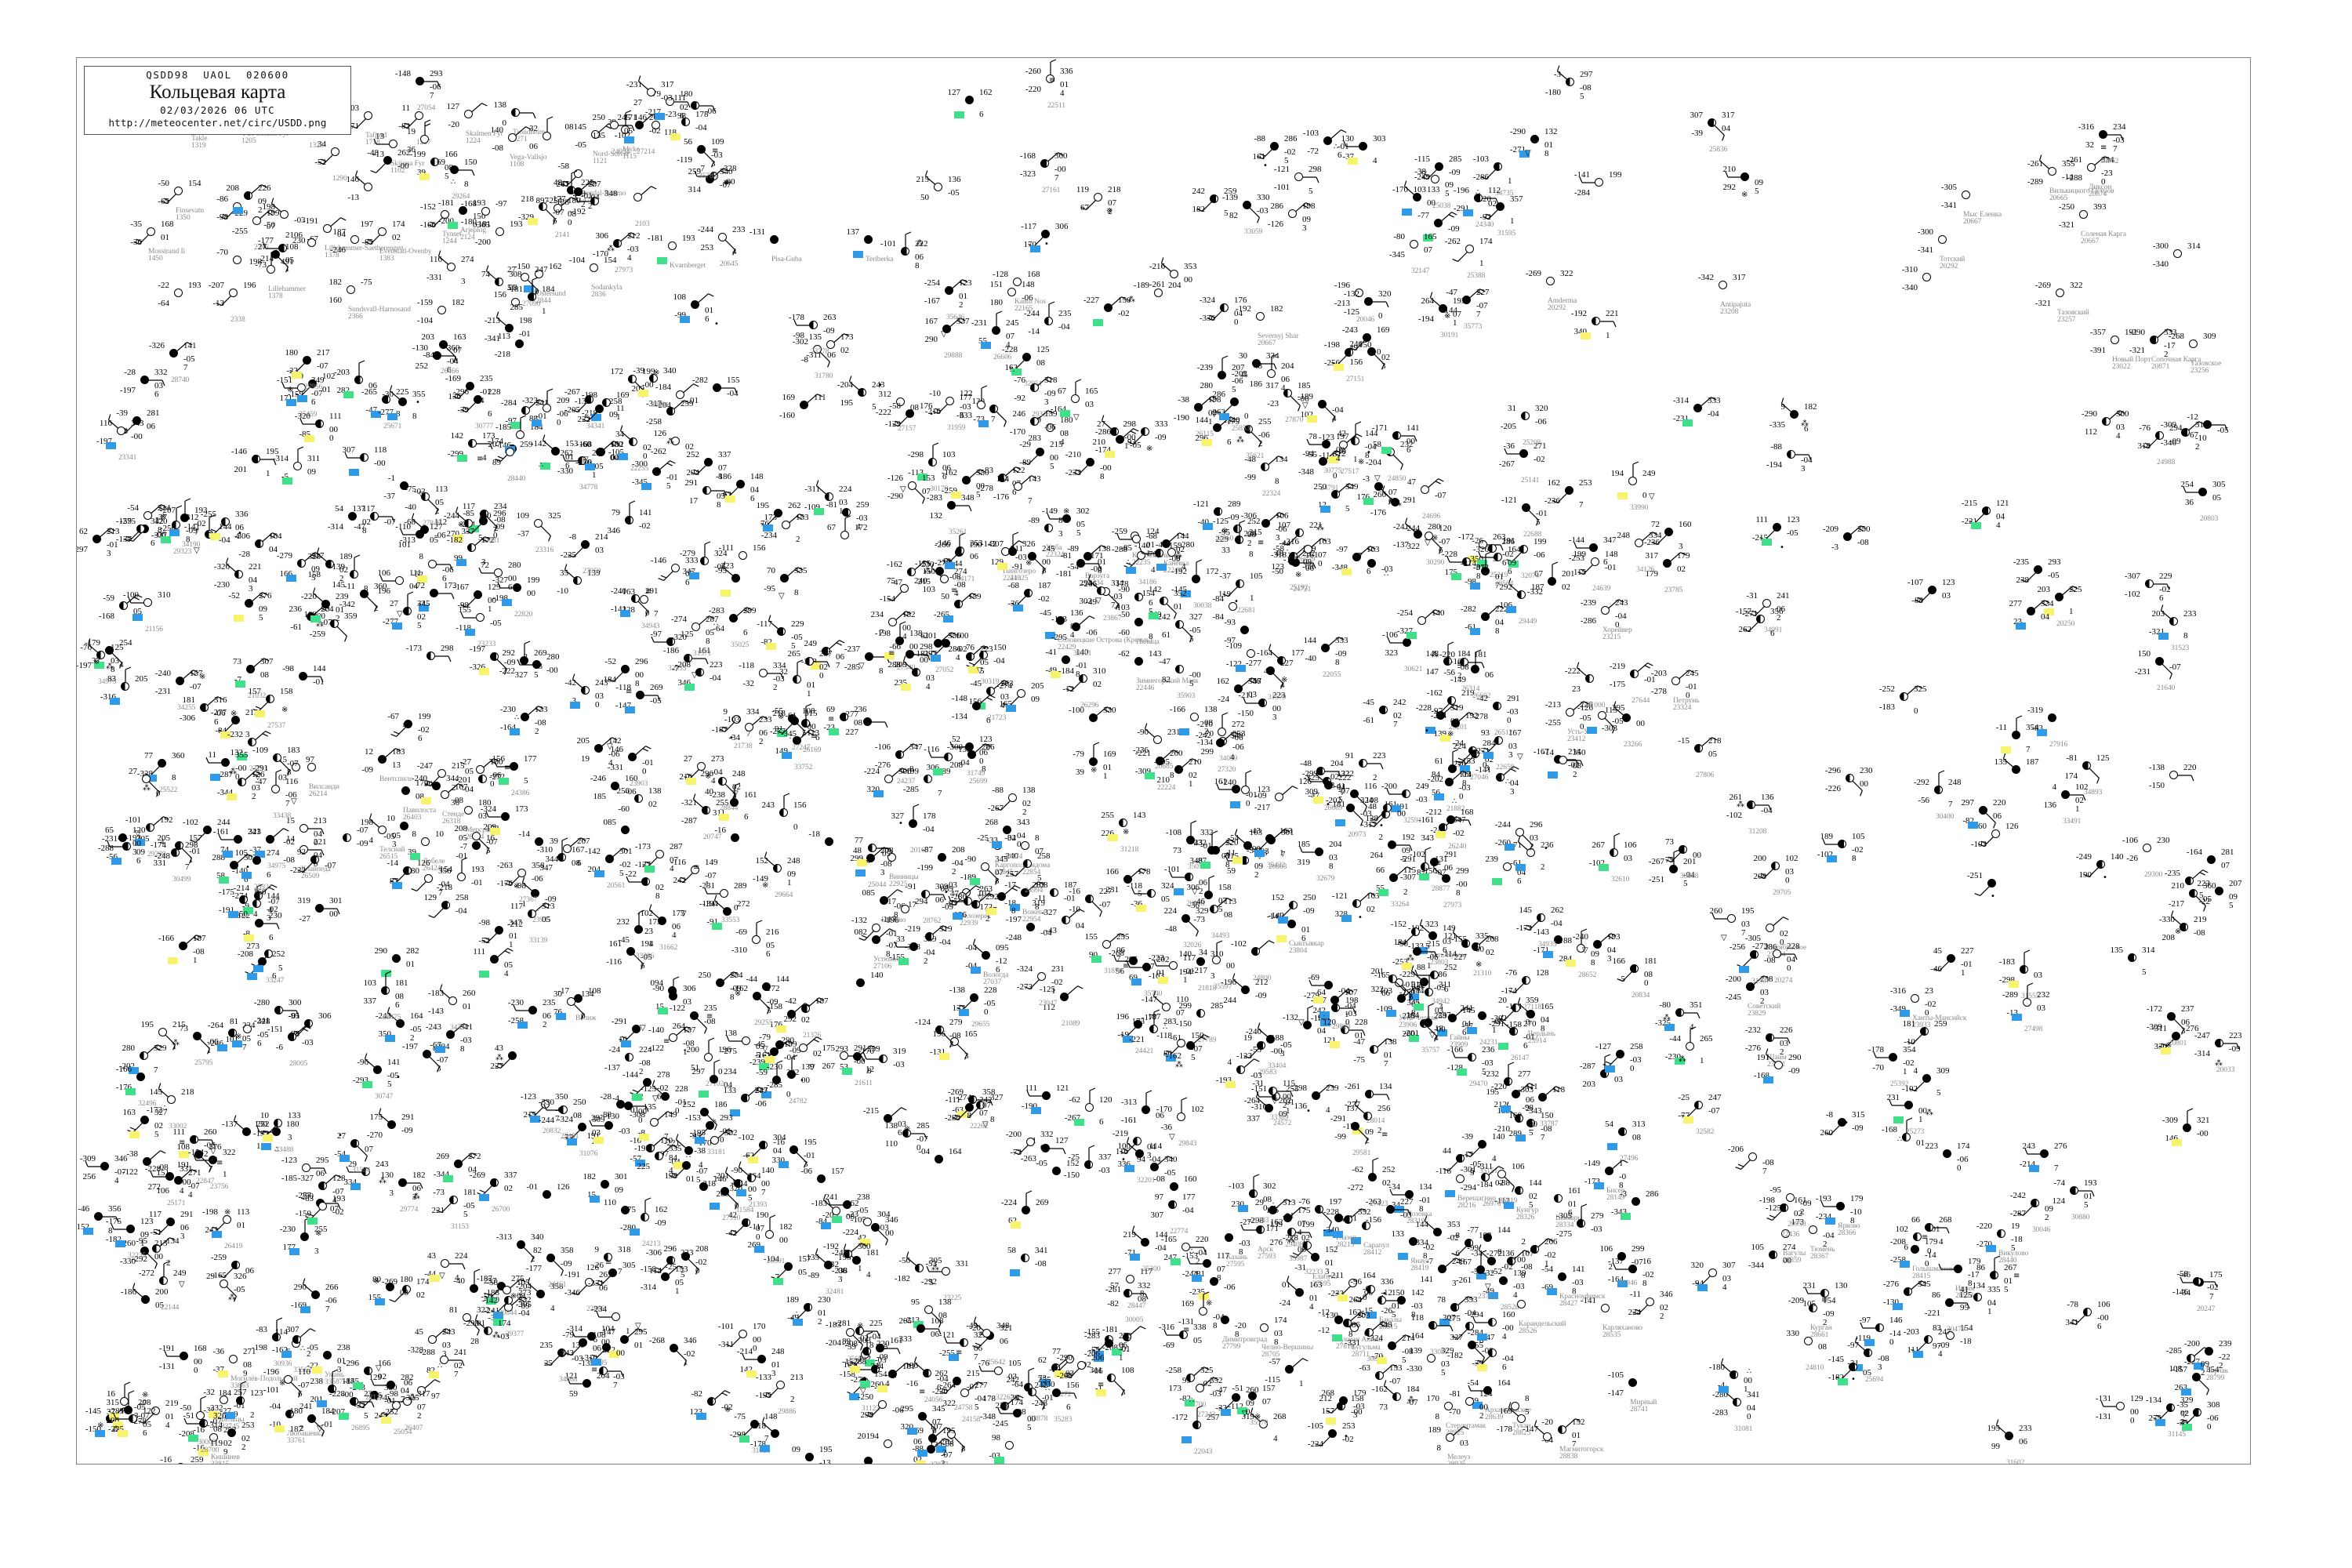  What do you see at coordinates (1685, 524) in the screenshot?
I see `pressure-value: 160` at bounding box center [1685, 524].